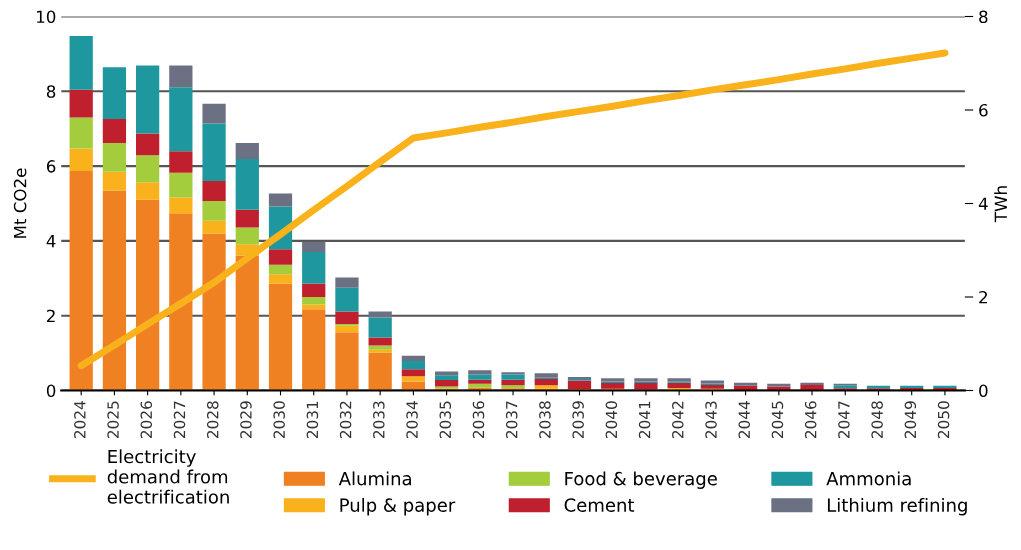 This screenshot has width=1021, height=550. Describe the element at coordinates (212, 419) in the screenshot. I see `x-tick-label: 2028` at that location.